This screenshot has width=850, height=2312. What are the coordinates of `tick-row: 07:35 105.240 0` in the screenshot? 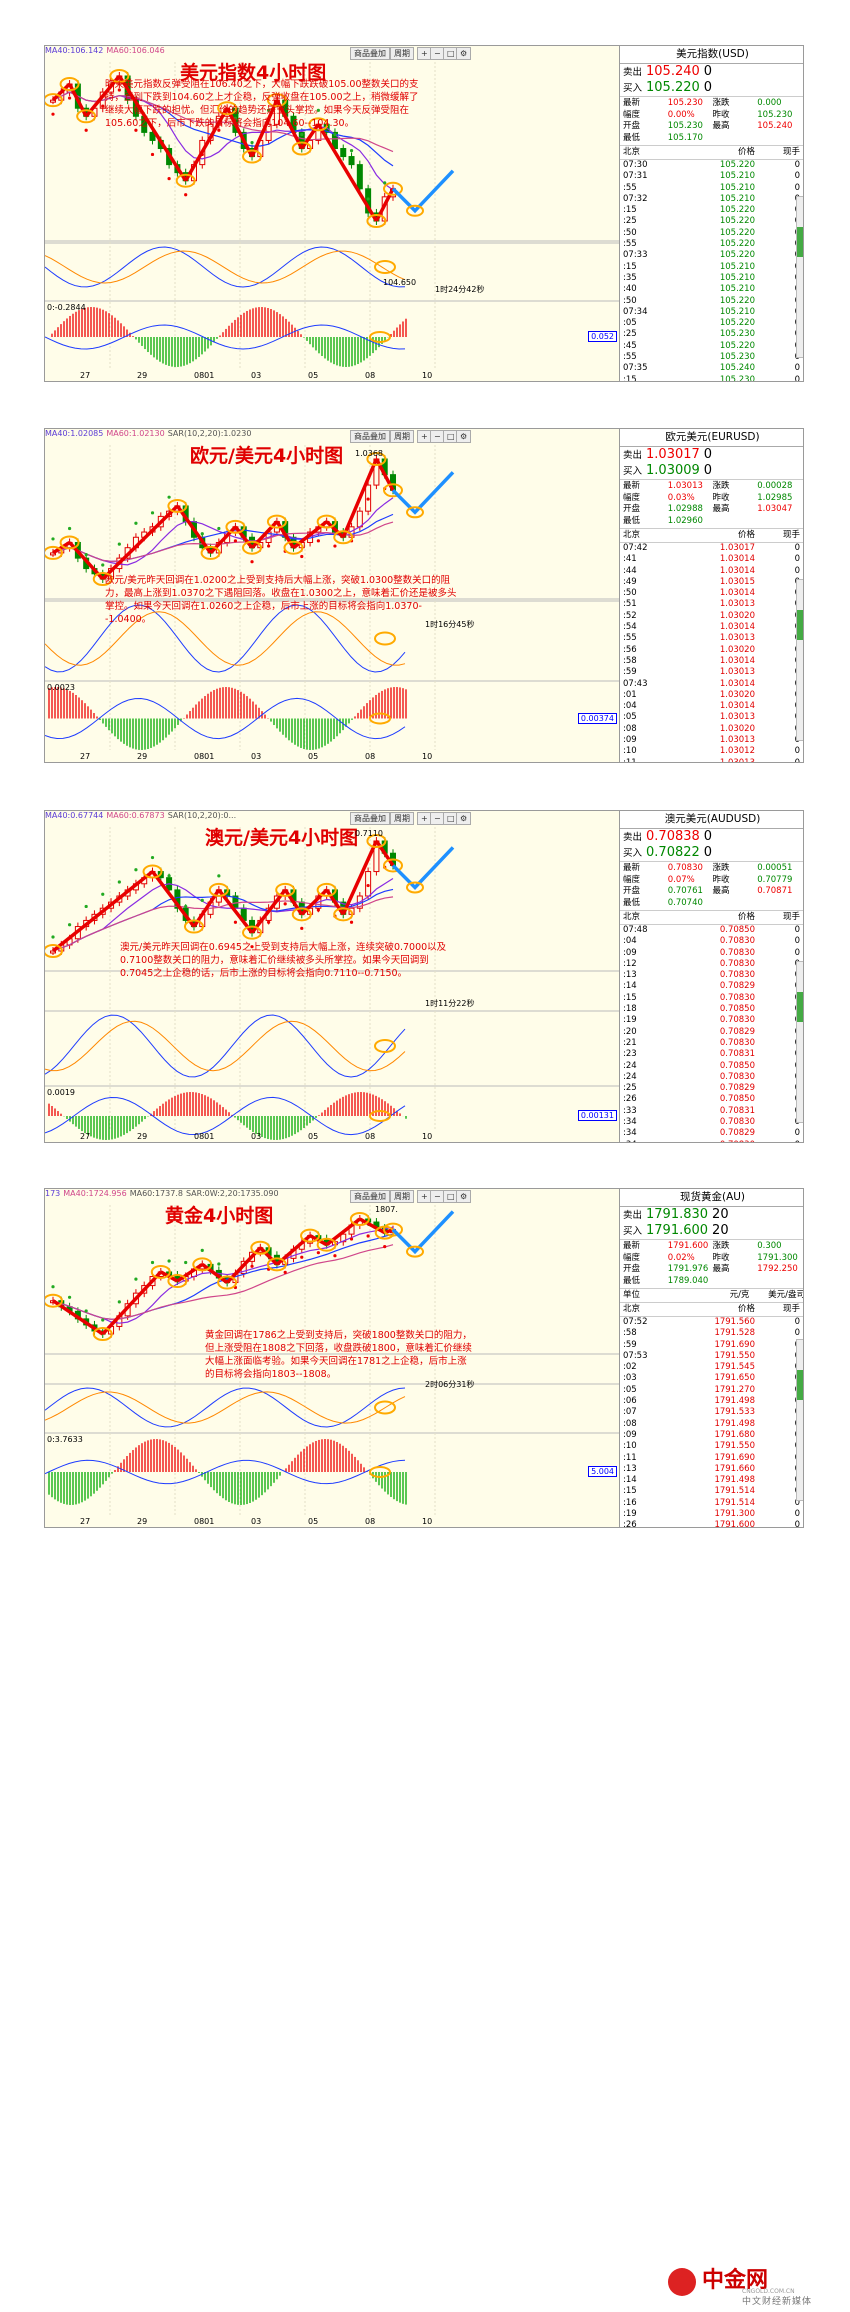 It's located at (711, 368).